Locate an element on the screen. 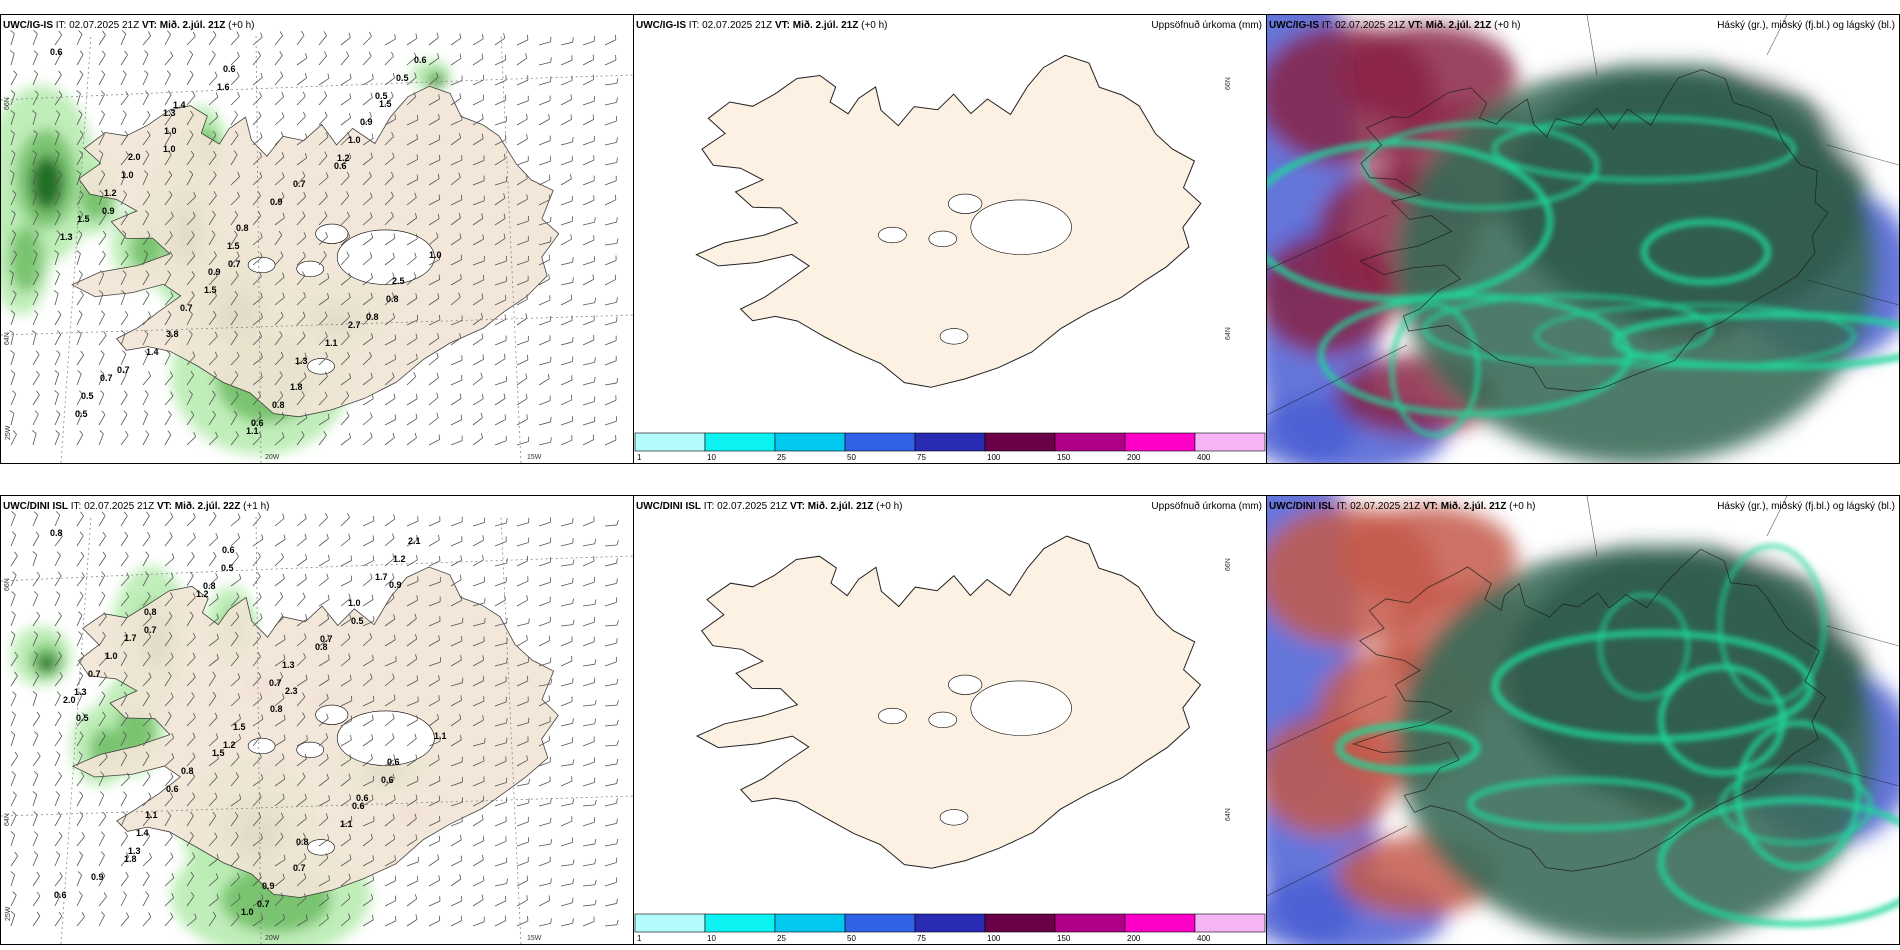 Image resolution: width=1900 pixels, height=950 pixels. precip-value-label: 1.3 is located at coordinates (169, 113).